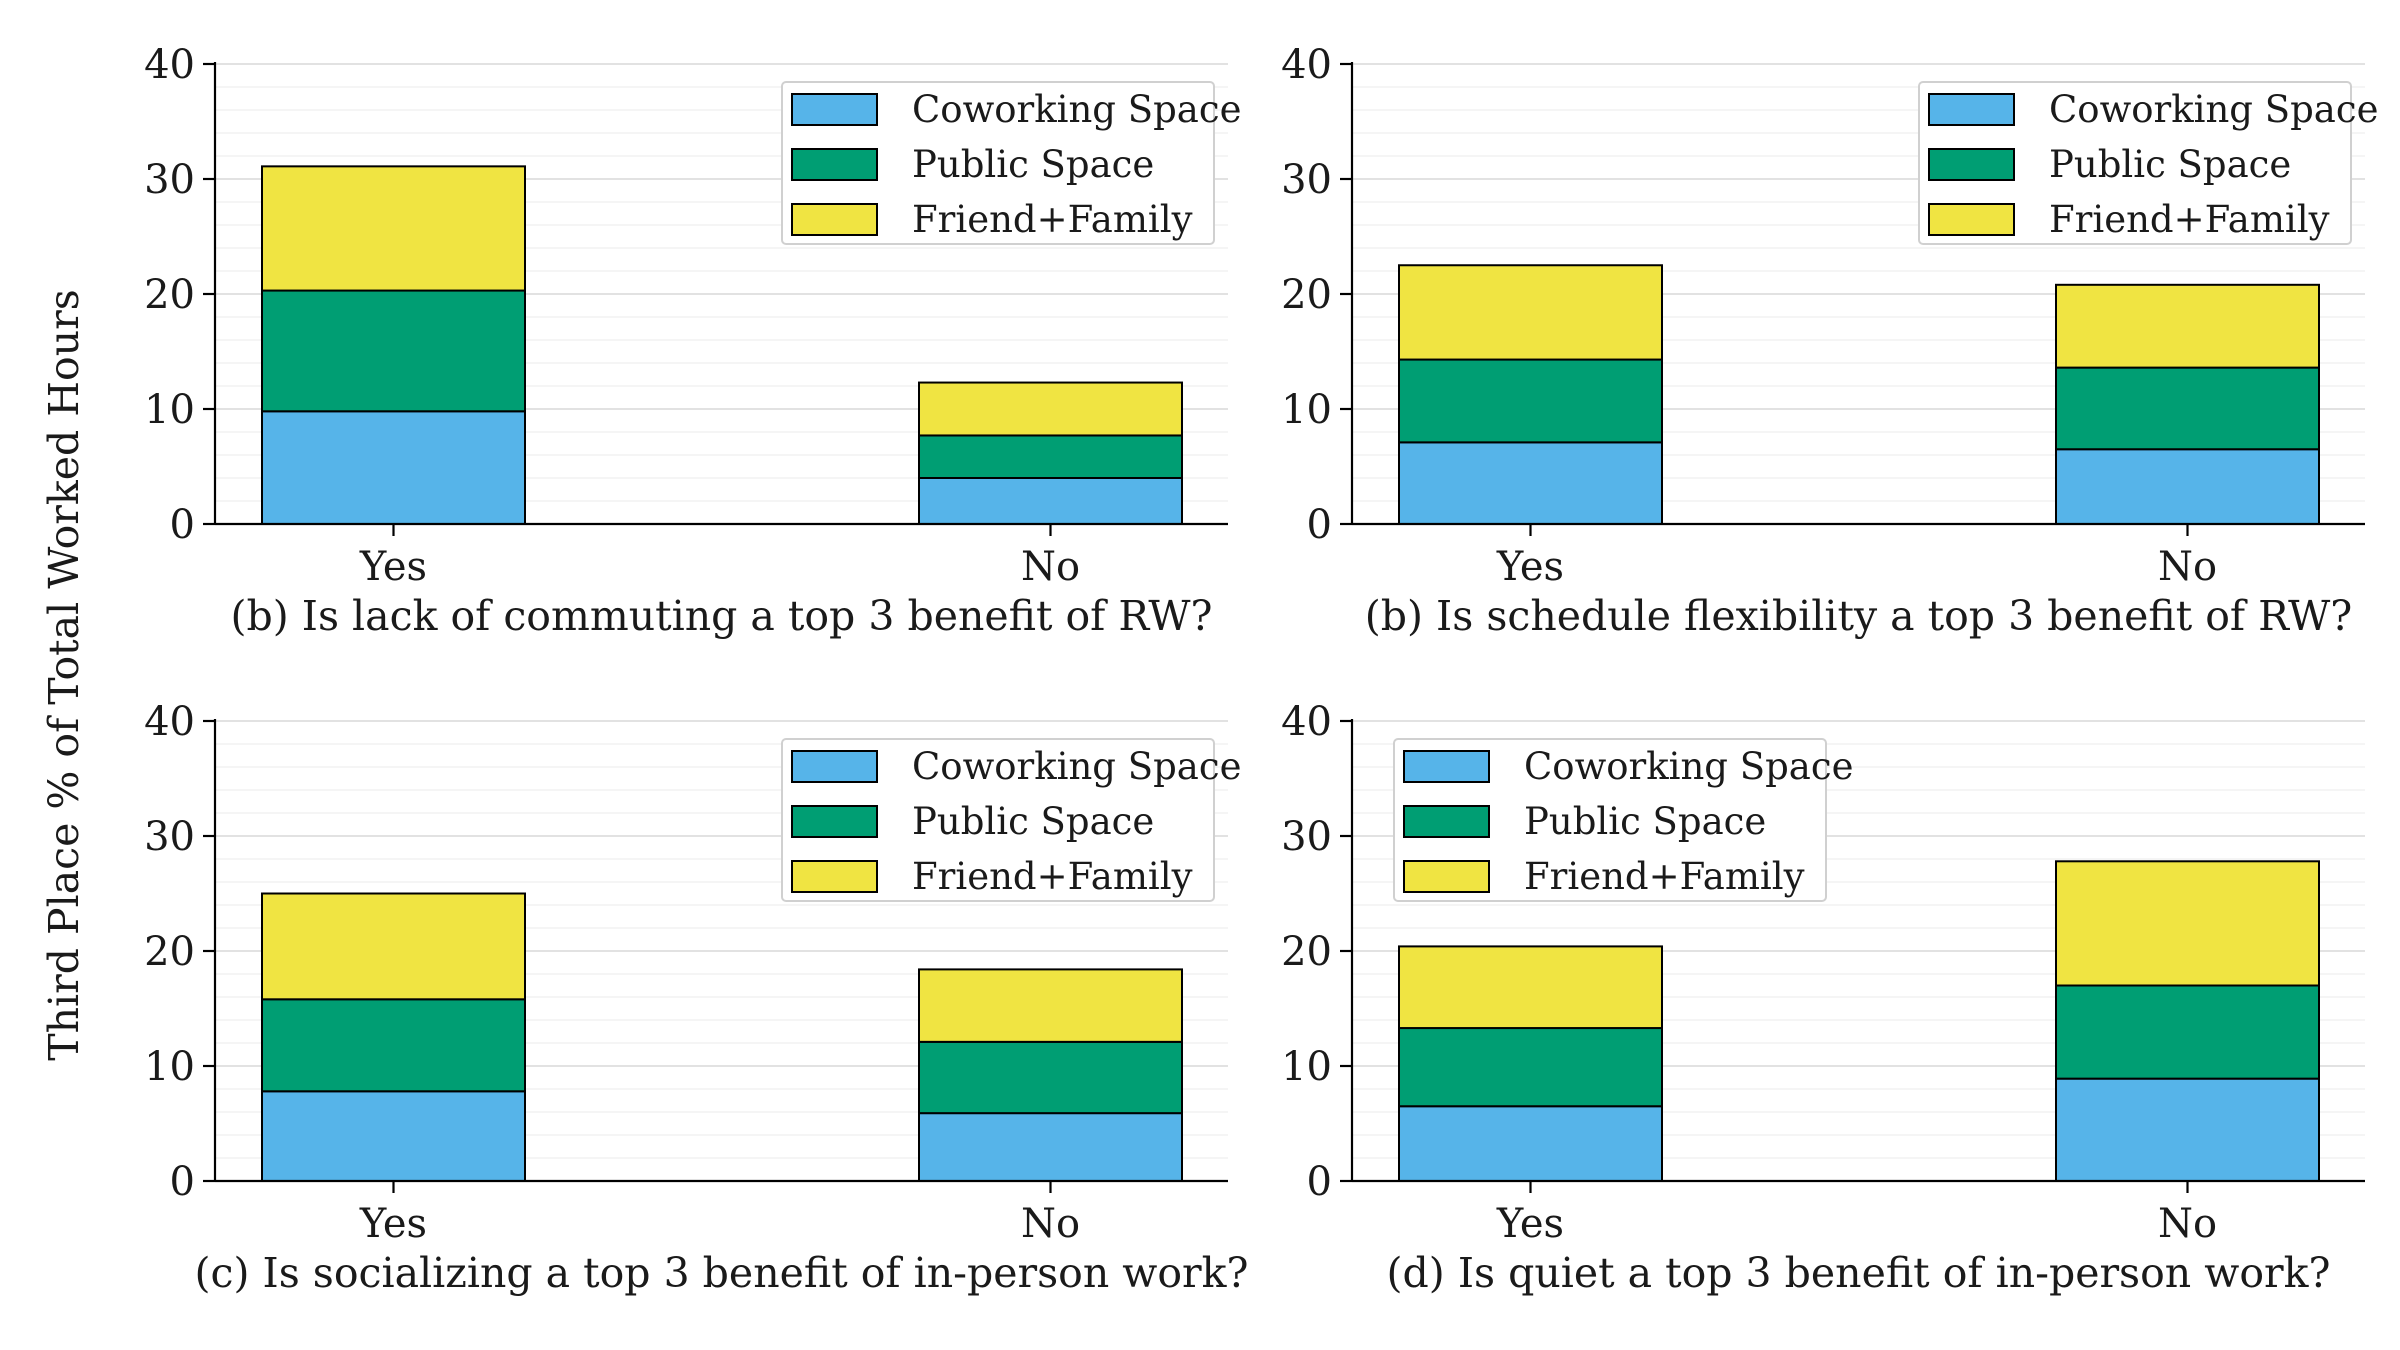 Image resolution: width=2400 pixels, height=1350 pixels. What do you see at coordinates (64, 674) in the screenshot?
I see `y-axis-label: Third Place % of Total Worked Hours` at bounding box center [64, 674].